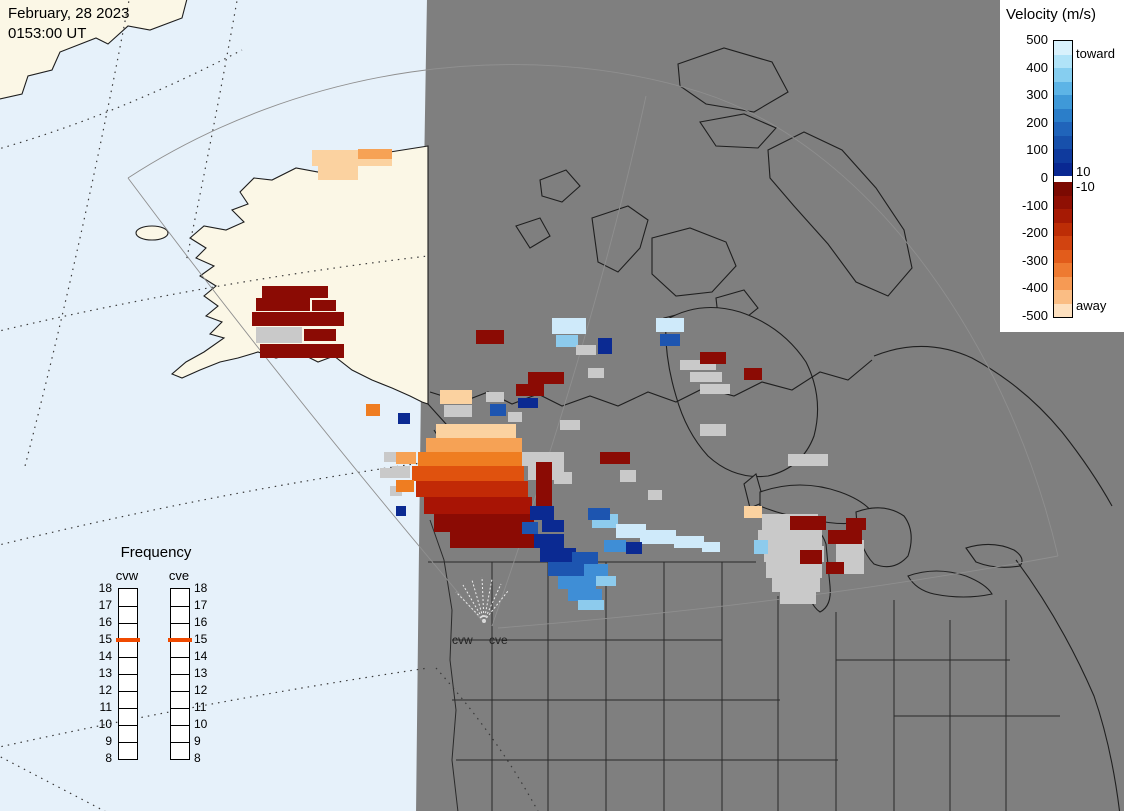 This screenshot has height=811, width=1124. What do you see at coordinates (1100, 166) in the screenshot?
I see `velocity-colorbar-labels: toward 10 -10 away` at bounding box center [1100, 166].